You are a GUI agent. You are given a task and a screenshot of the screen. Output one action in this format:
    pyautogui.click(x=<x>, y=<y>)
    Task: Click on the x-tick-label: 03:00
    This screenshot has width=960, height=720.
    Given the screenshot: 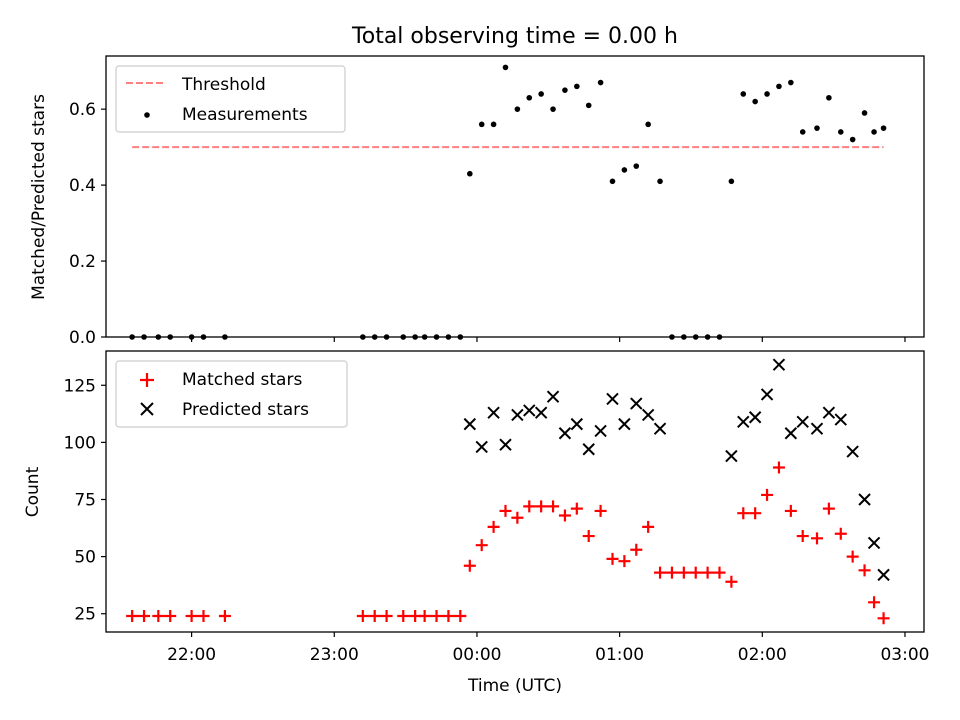 What is the action you would take?
    pyautogui.click(x=904, y=655)
    